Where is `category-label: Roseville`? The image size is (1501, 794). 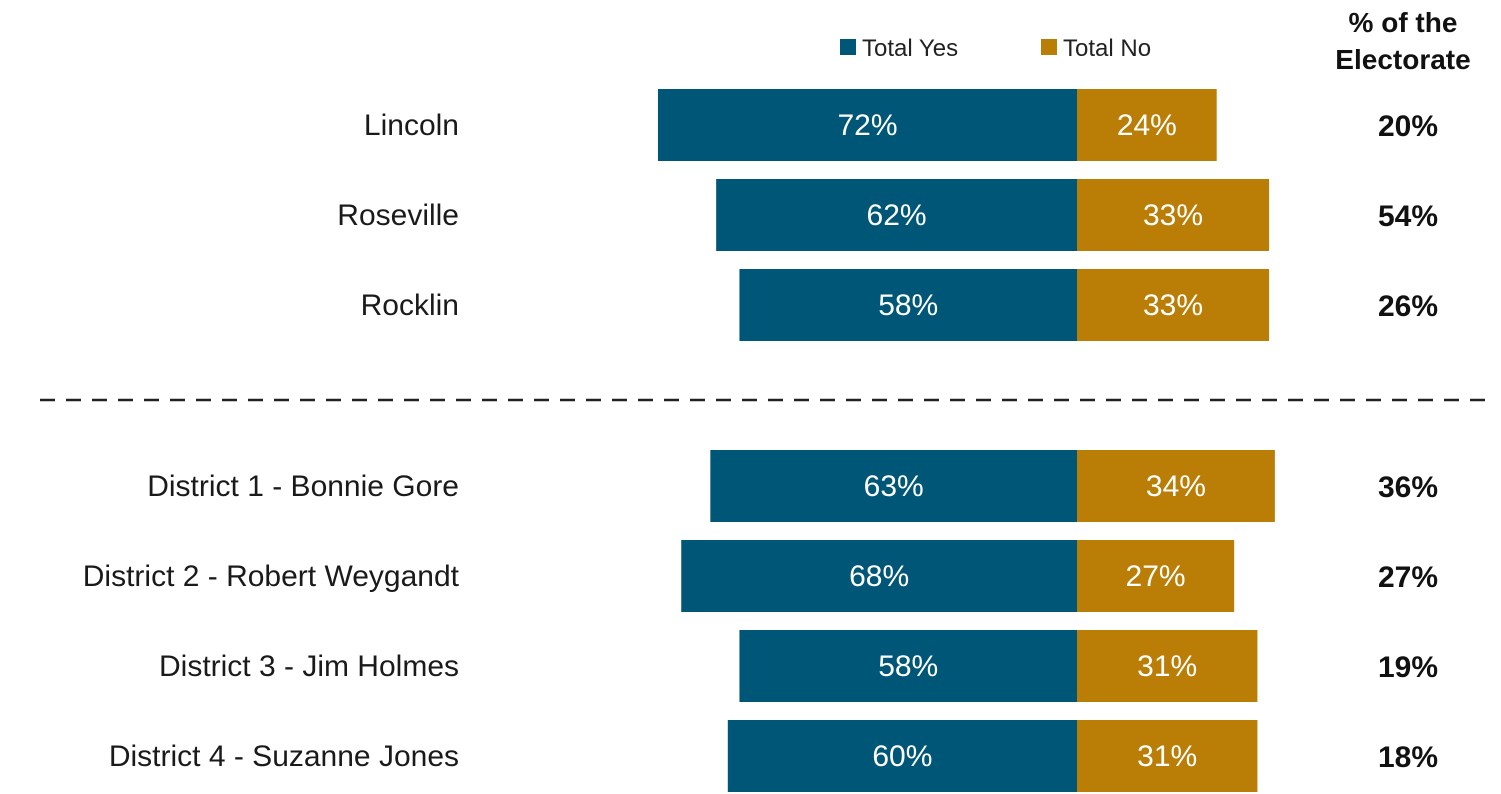
category-label: Roseville is located at coordinates (398, 215).